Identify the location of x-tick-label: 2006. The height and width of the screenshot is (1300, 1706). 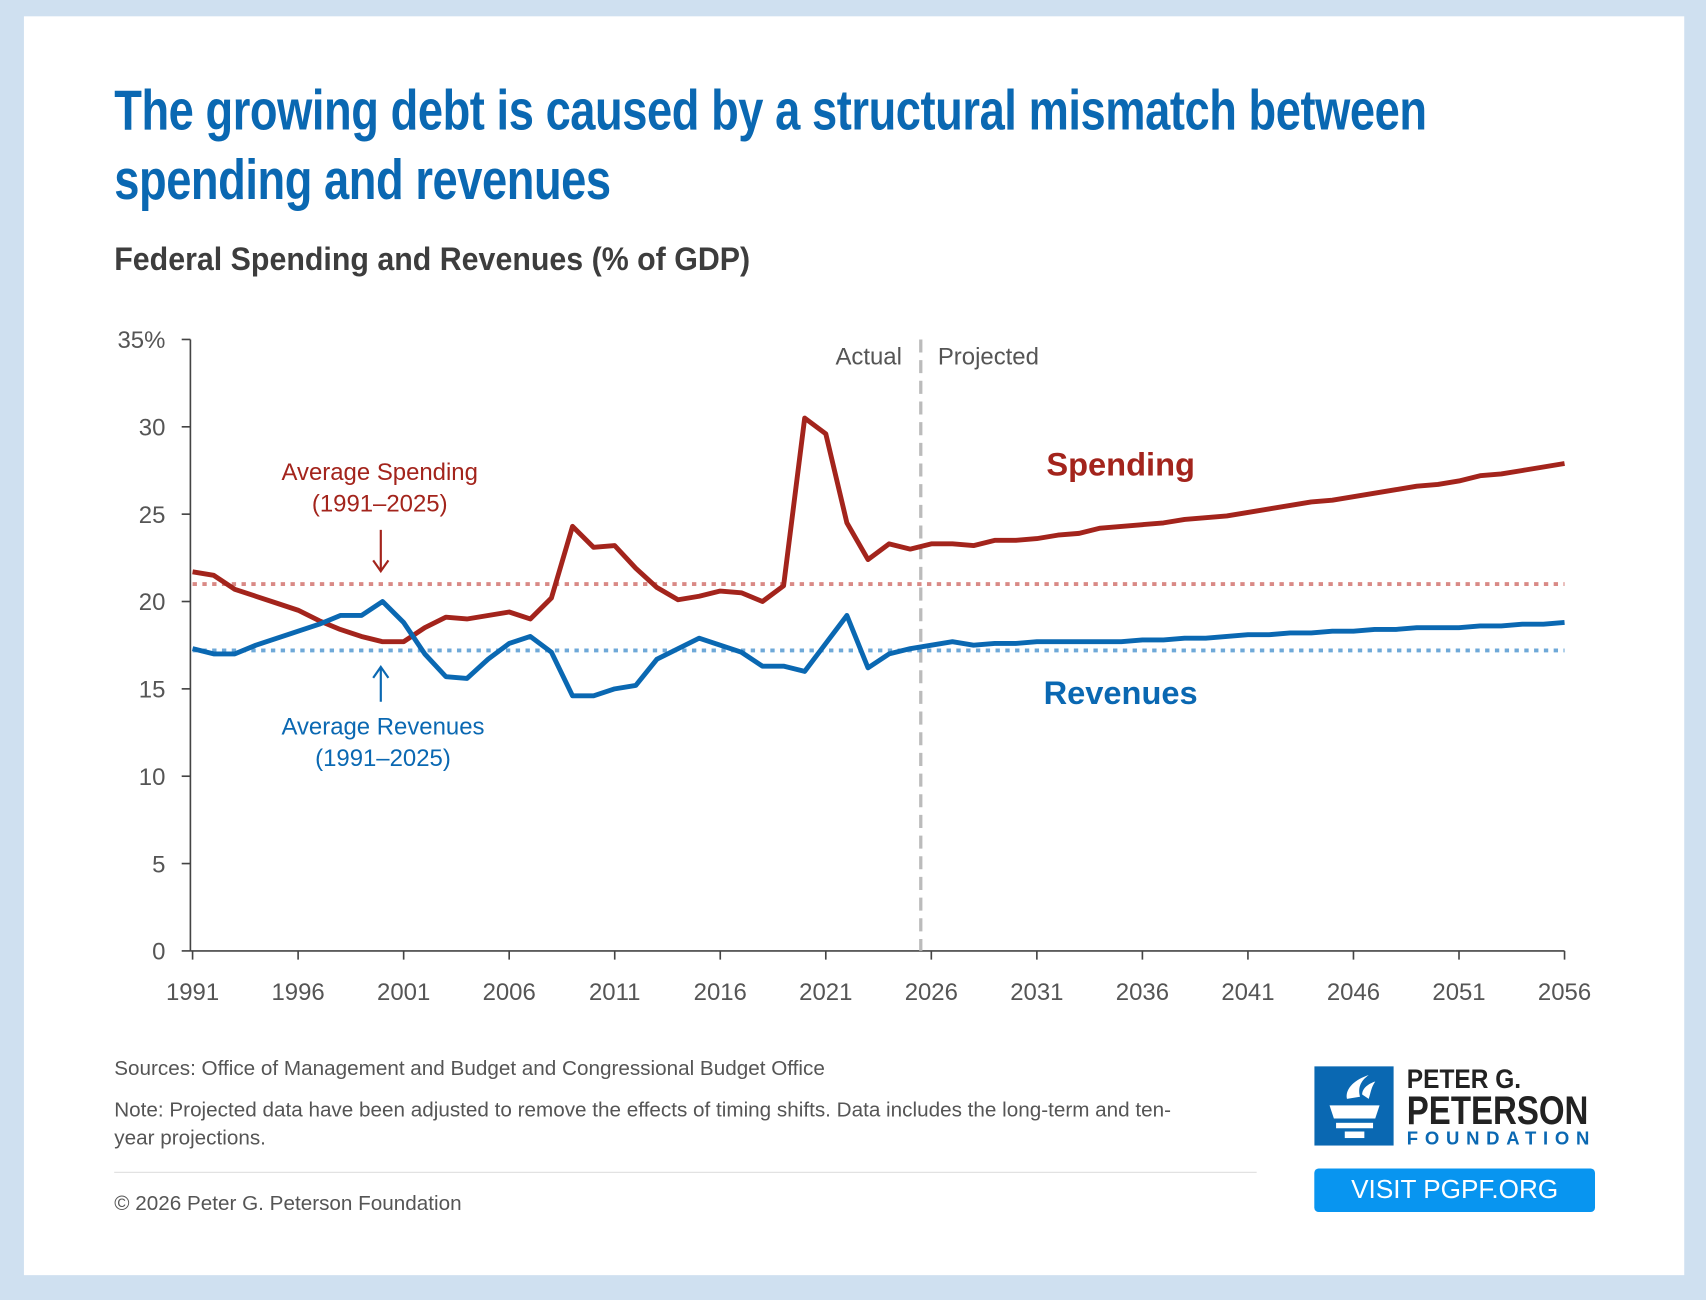
(509, 992).